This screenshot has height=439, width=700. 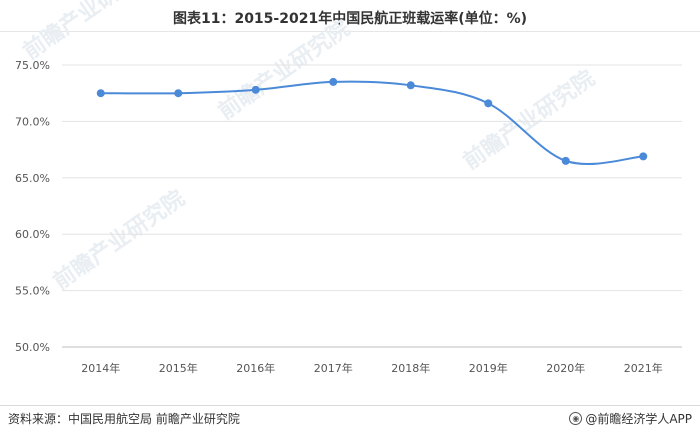 What do you see at coordinates (638, 419) in the screenshot?
I see `brand-text: @前瞻经济学人APP` at bounding box center [638, 419].